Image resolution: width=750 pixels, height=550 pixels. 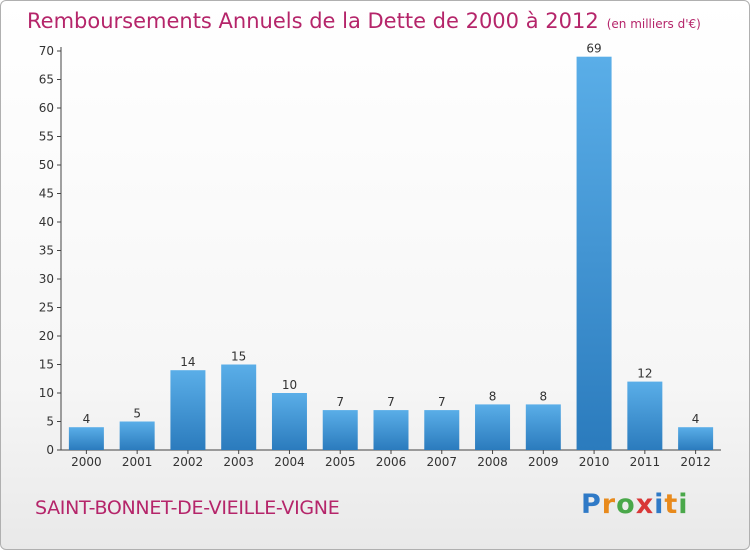 I want to click on y-tick-label: 25, so click(x=46, y=308).